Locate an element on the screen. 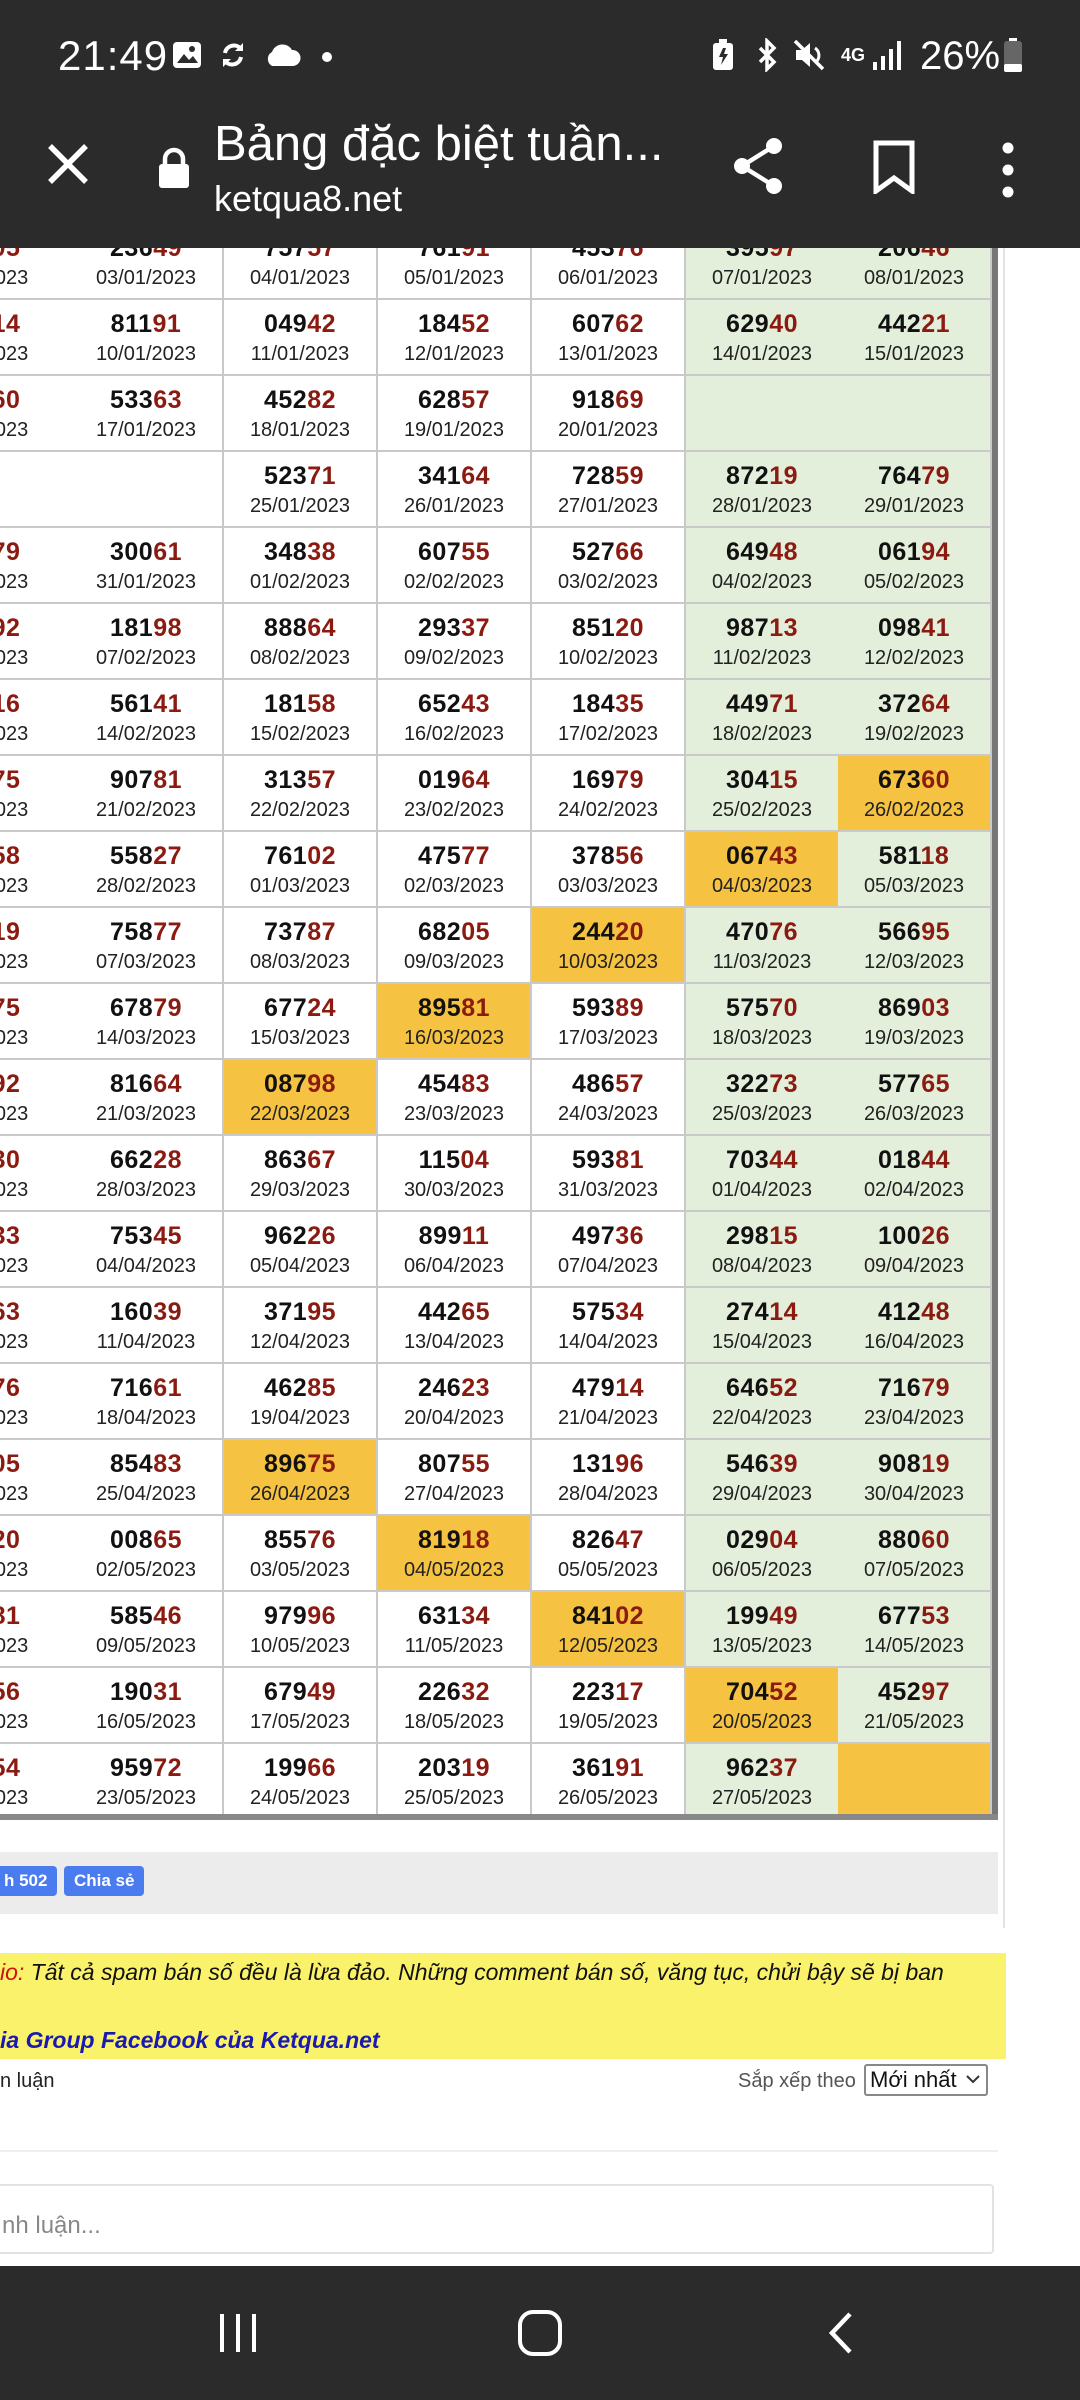  result-date: 21/03/2023 is located at coordinates (146, 1114).